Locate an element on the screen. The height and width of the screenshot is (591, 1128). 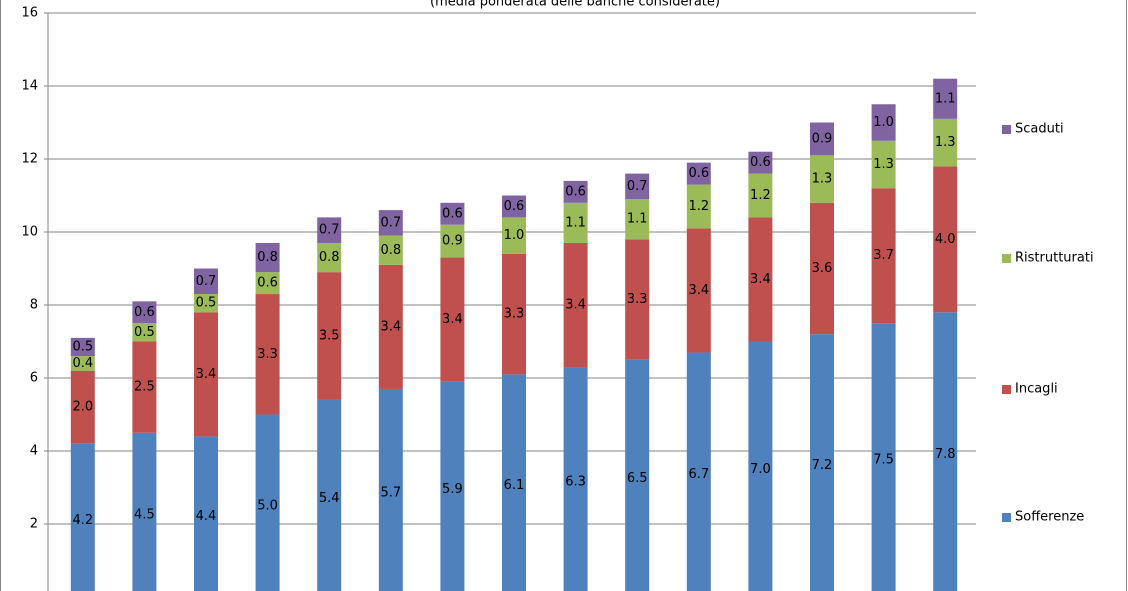
value-label: 6.1 is located at coordinates (514, 485).